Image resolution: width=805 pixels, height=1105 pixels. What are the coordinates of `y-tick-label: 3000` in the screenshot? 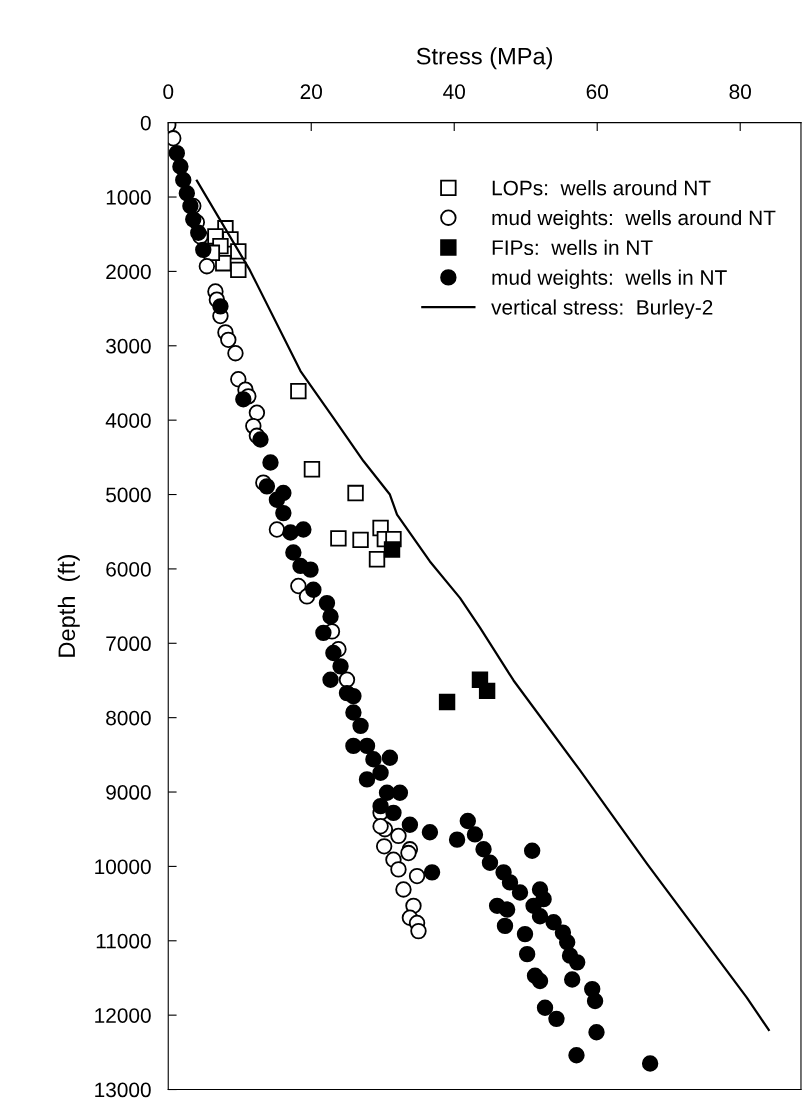 It's located at (128, 346).